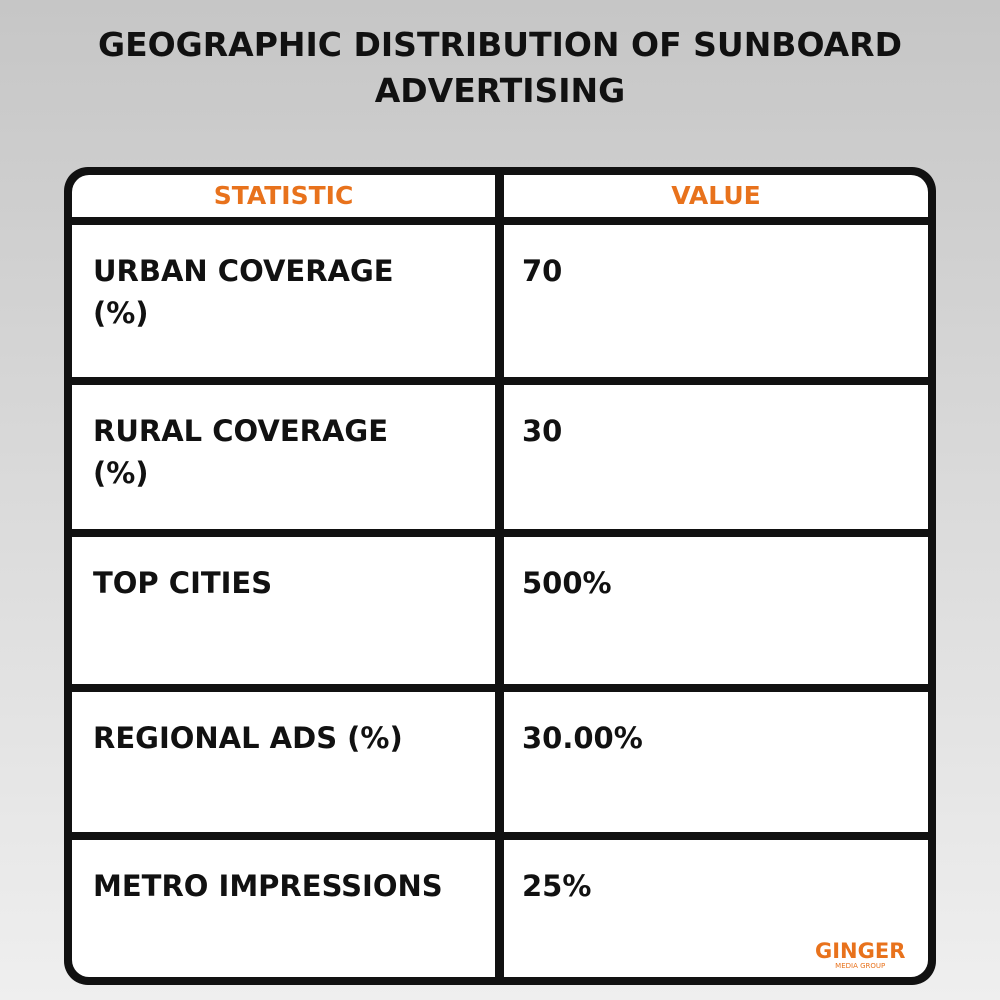 The height and width of the screenshot is (1000, 1000). I want to click on statistic-cell: URBAN COVERAGE (%), so click(283, 301).